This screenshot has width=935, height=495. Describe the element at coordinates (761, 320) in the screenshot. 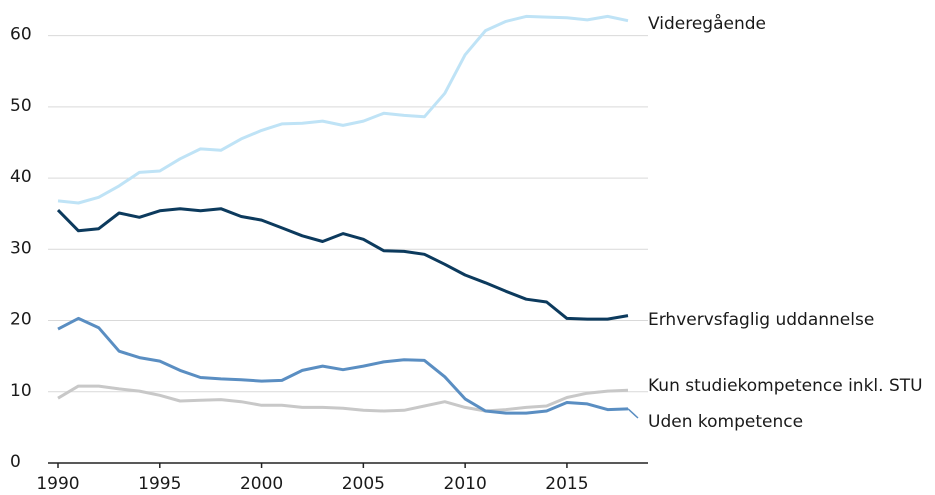

I see `series-label: Erhvervsfaglig uddannelse` at that location.